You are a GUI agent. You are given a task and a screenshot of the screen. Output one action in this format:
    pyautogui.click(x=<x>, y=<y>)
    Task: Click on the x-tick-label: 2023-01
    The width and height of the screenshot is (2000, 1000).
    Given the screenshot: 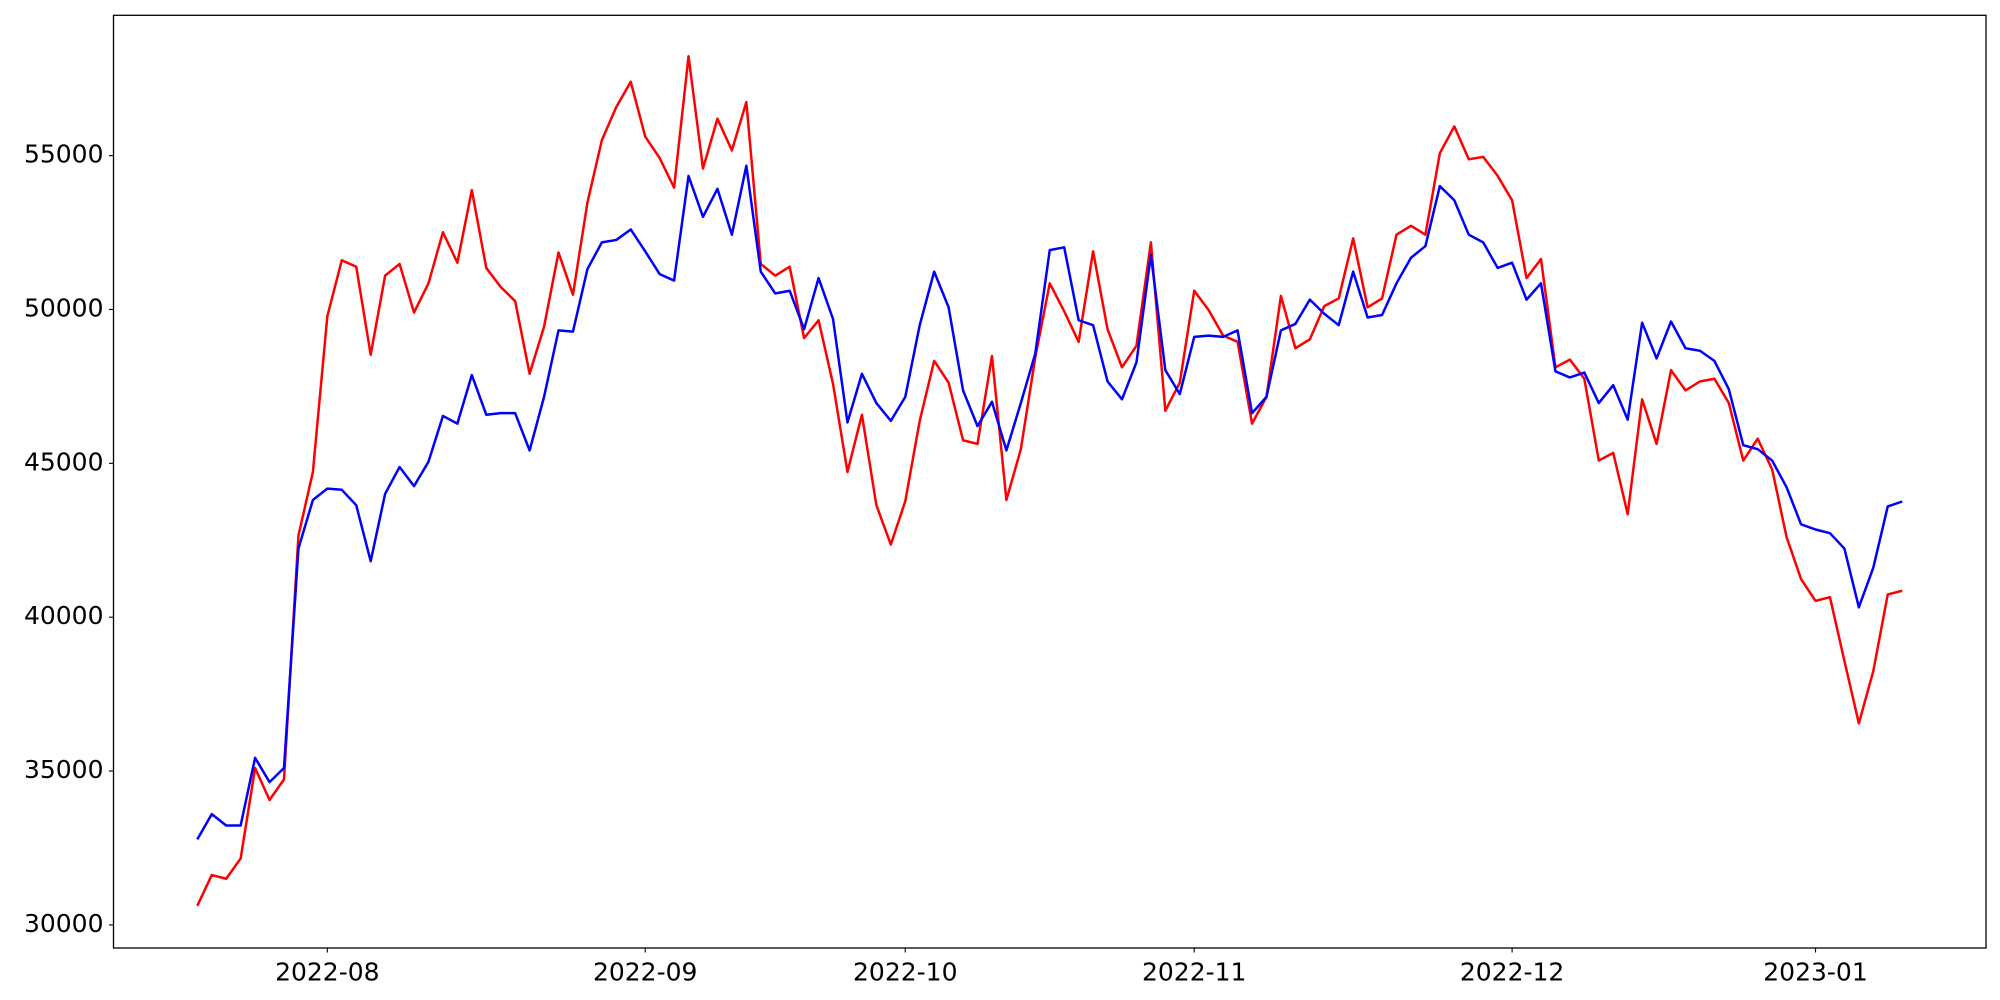 What is the action you would take?
    pyautogui.click(x=1815, y=971)
    